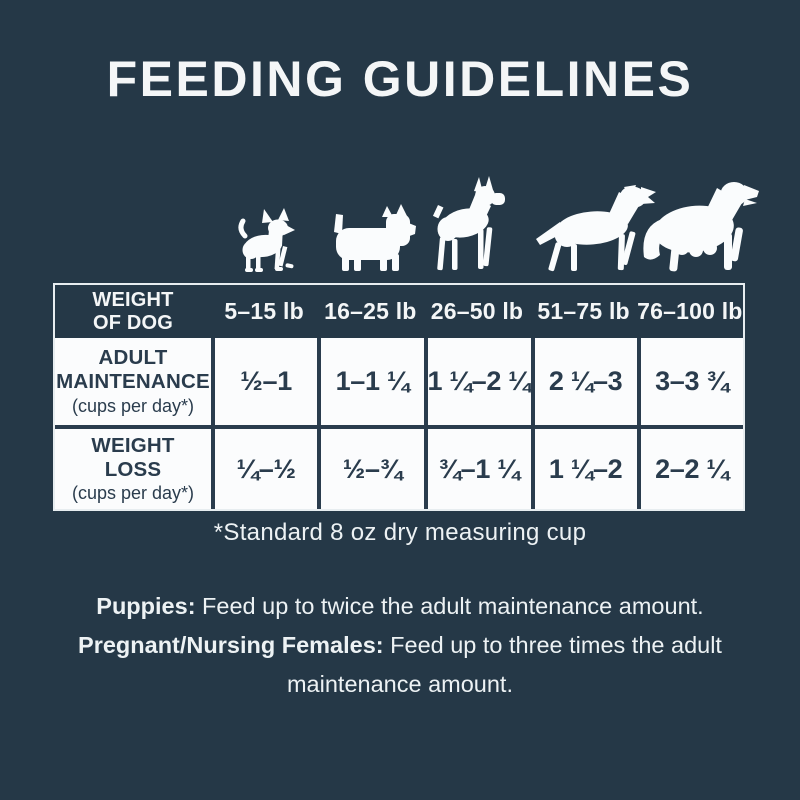  I want to click on col-header-5: 76–100 lb, so click(690, 311).